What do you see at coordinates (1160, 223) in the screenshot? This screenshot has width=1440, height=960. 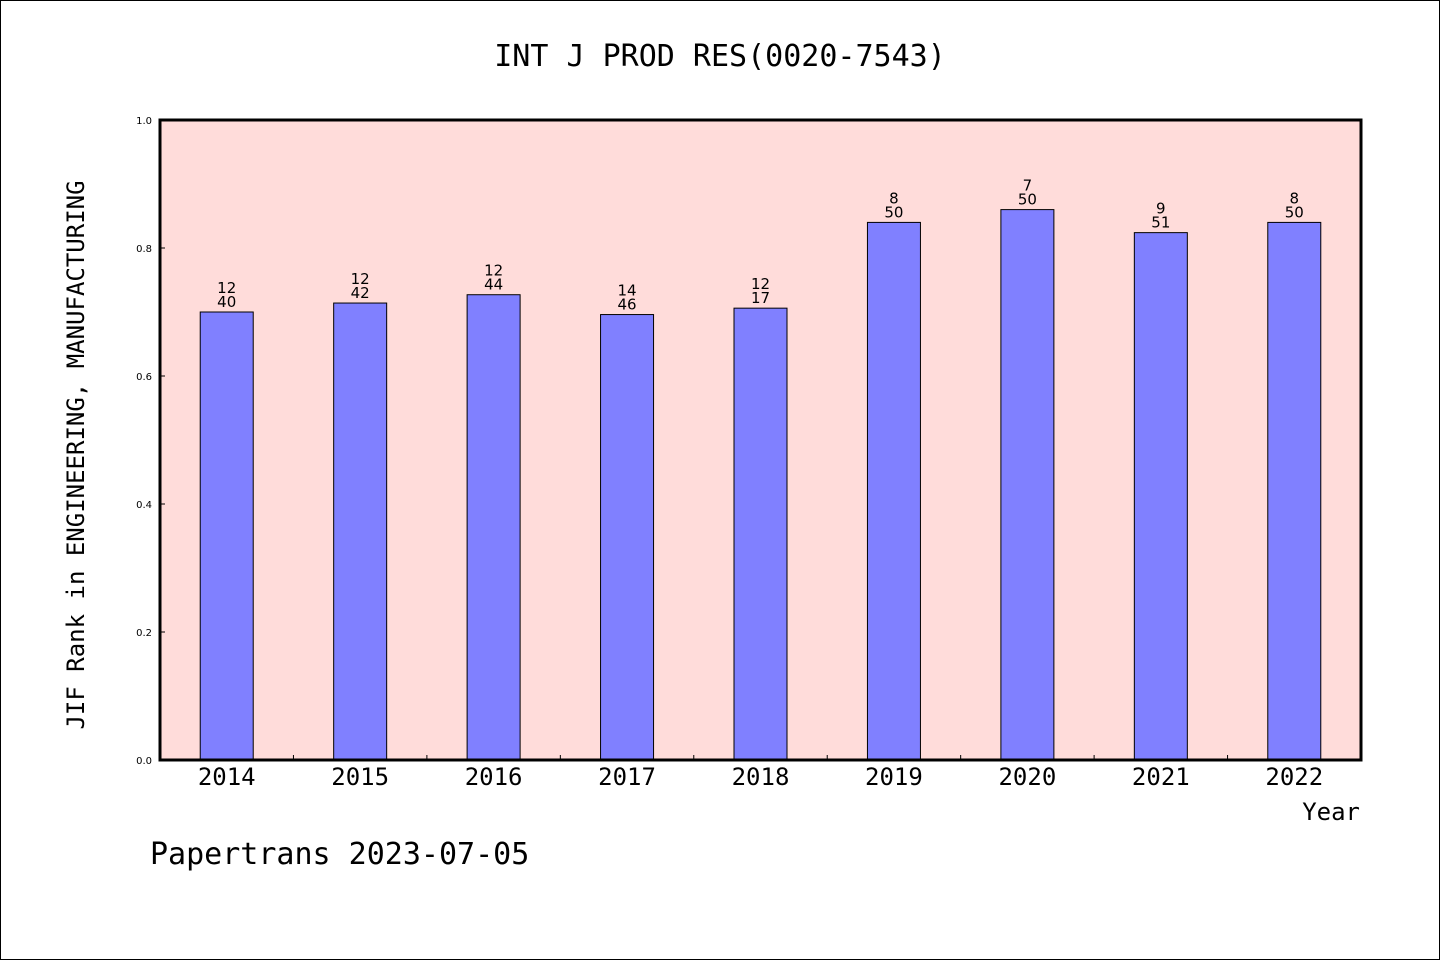 I see `bar-label-total: 51` at bounding box center [1160, 223].